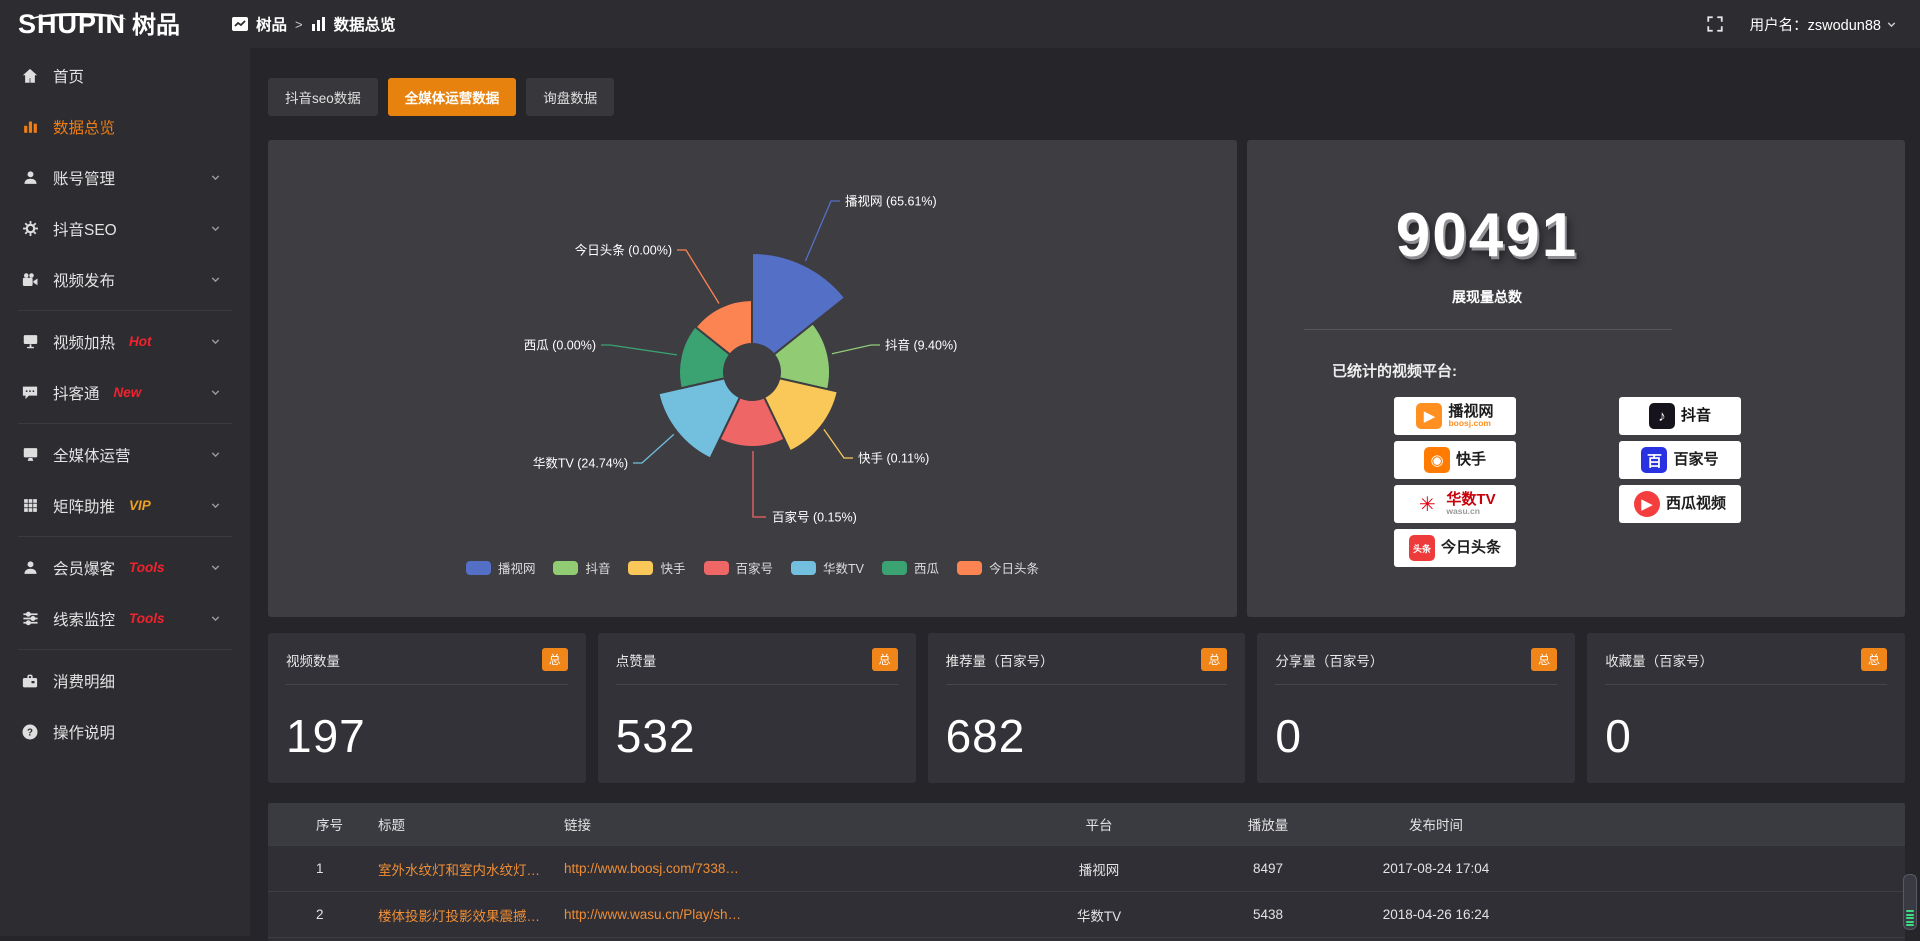  I want to click on user-icon, so click(30, 567).